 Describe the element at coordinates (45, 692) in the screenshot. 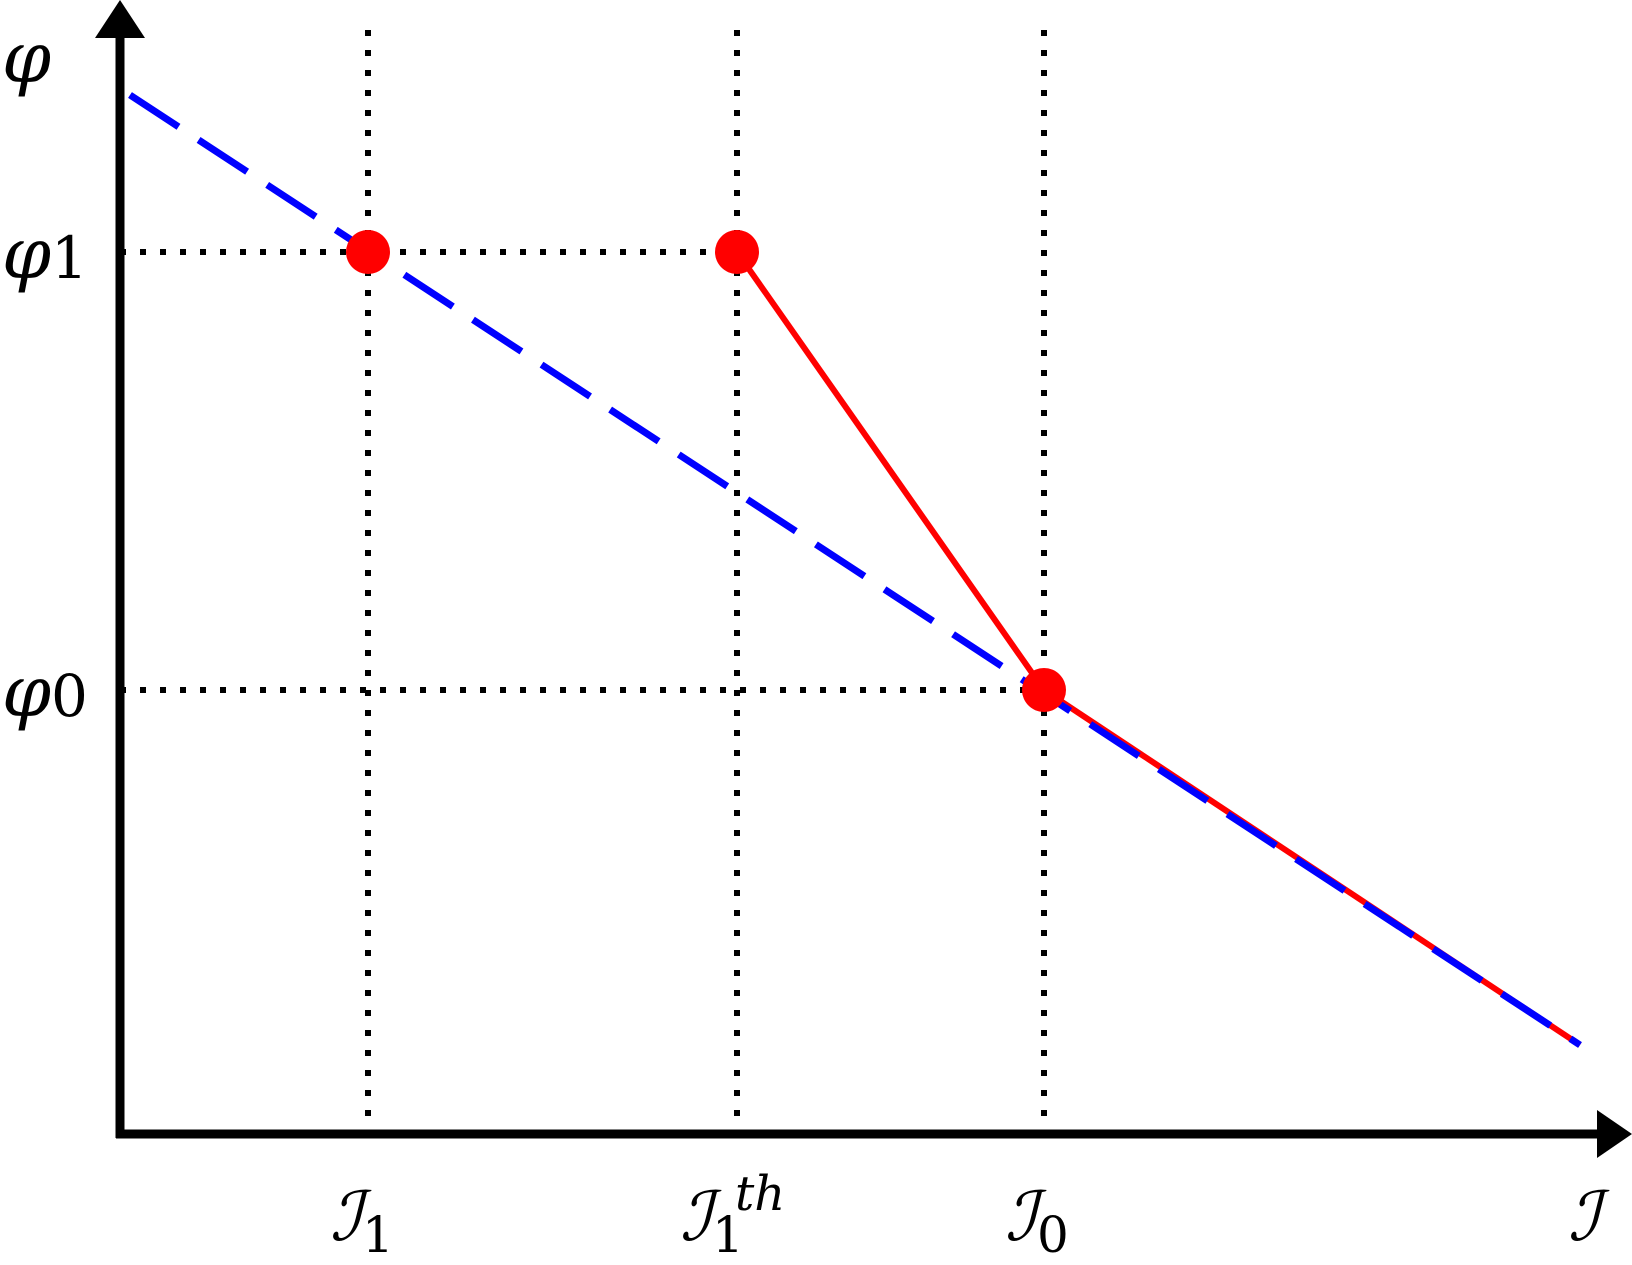

I see `y-tick-phi0: φ0` at that location.